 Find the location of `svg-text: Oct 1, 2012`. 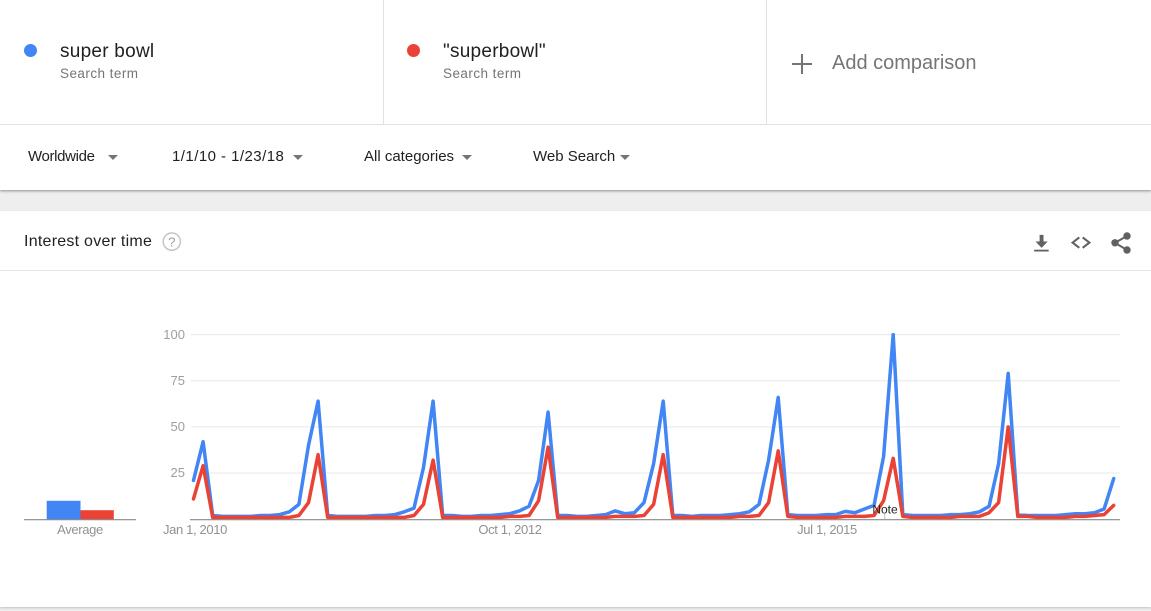

svg-text: Oct 1, 2012 is located at coordinates (509, 529).